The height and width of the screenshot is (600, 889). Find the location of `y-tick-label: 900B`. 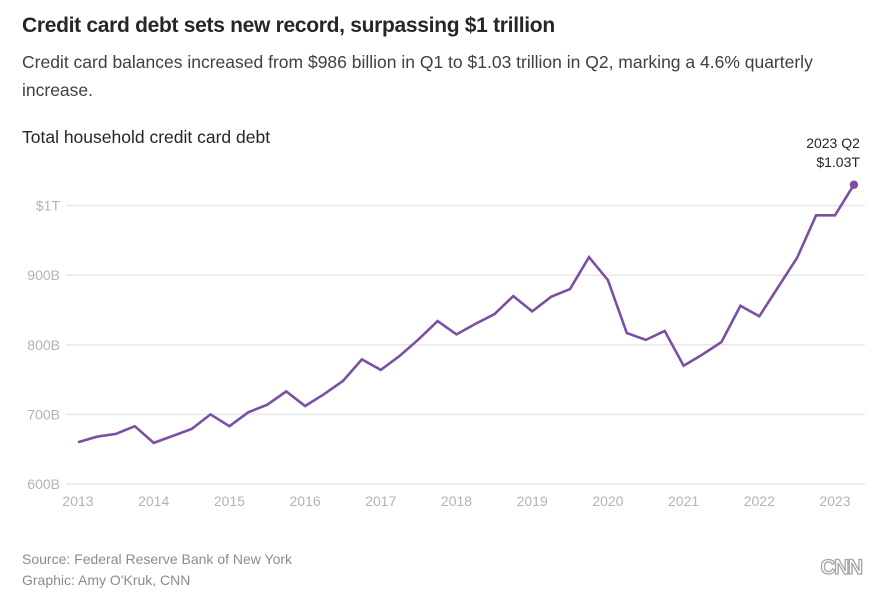

y-tick-label: 900B is located at coordinates (43, 275).